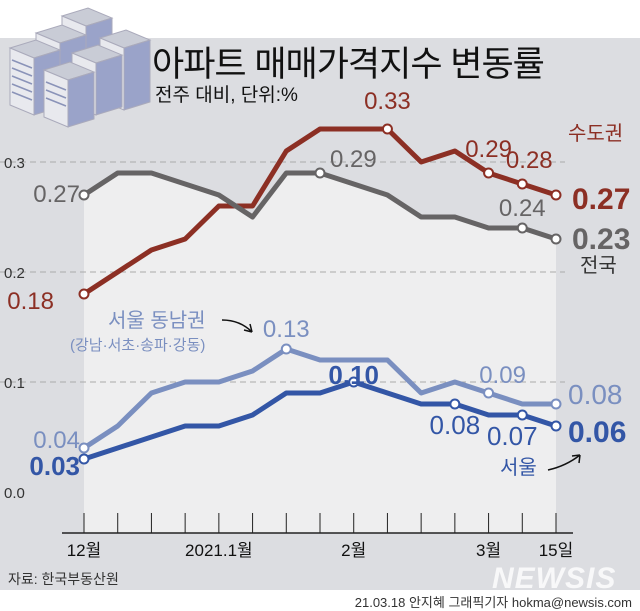 The width and height of the screenshot is (640, 611). What do you see at coordinates (598, 265) in the screenshot?
I see `legend-label-national: 전국` at bounding box center [598, 265].